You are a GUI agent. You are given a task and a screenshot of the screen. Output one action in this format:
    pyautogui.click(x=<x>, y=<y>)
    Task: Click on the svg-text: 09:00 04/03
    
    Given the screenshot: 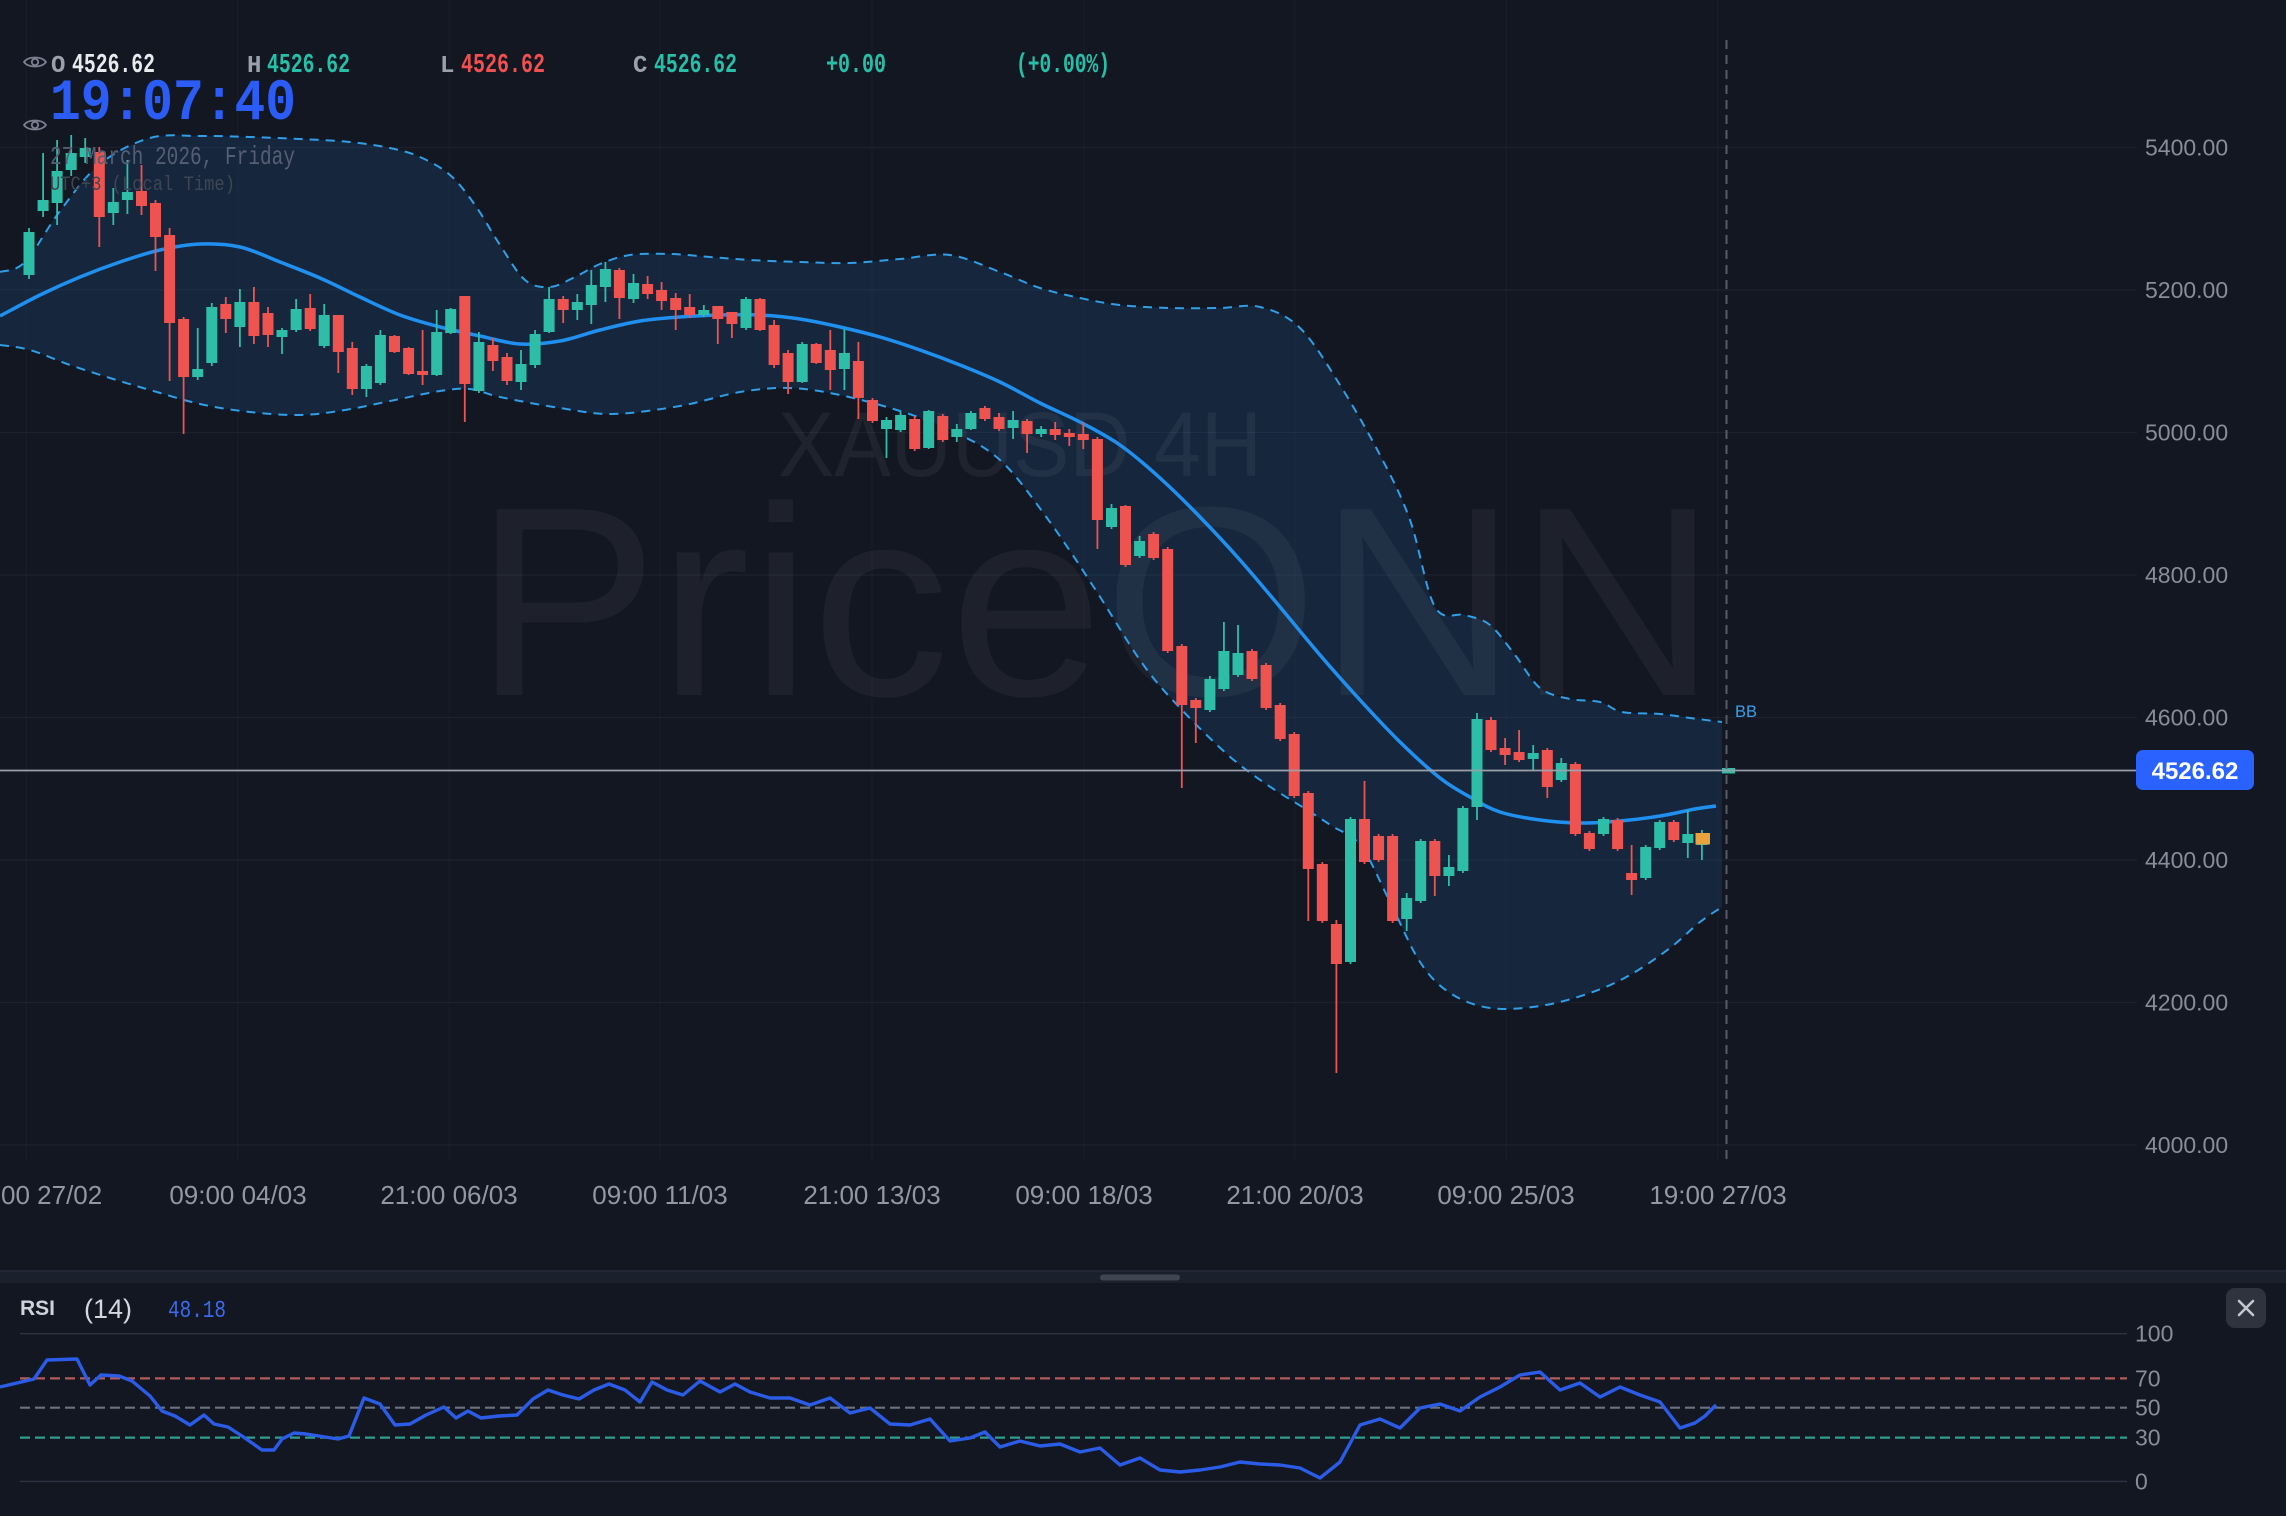 What is the action you would take?
    pyautogui.click(x=237, y=1195)
    